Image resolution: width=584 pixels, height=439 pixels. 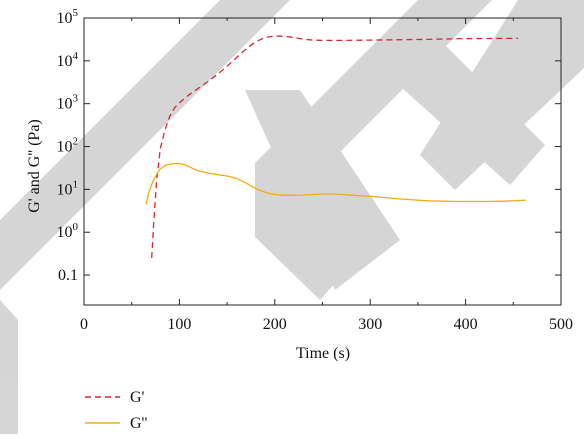 I want to click on x-axis-label: Time (s), so click(x=323, y=353).